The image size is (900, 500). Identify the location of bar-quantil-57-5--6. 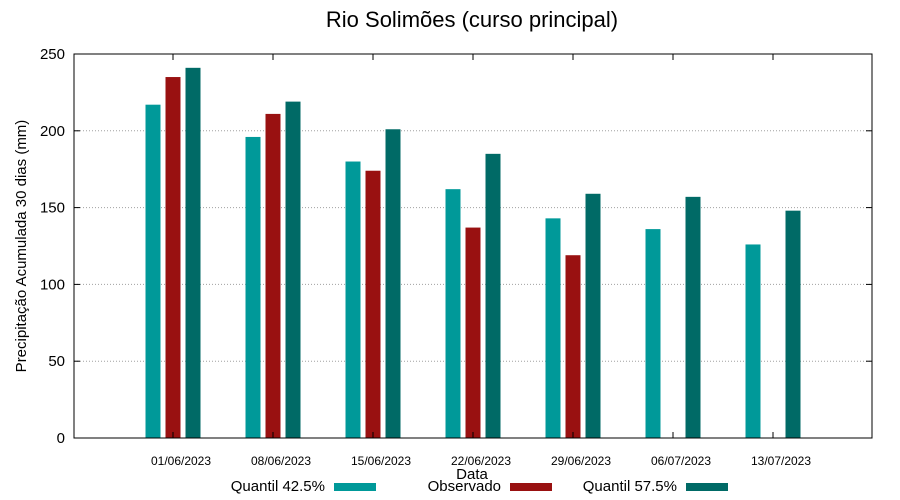
(793, 324).